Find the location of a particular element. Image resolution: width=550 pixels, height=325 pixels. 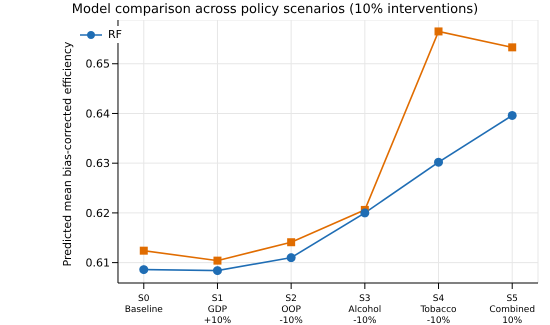

y-axis-title: Predicted mean bias-corrected efficiency is located at coordinates (67, 153).